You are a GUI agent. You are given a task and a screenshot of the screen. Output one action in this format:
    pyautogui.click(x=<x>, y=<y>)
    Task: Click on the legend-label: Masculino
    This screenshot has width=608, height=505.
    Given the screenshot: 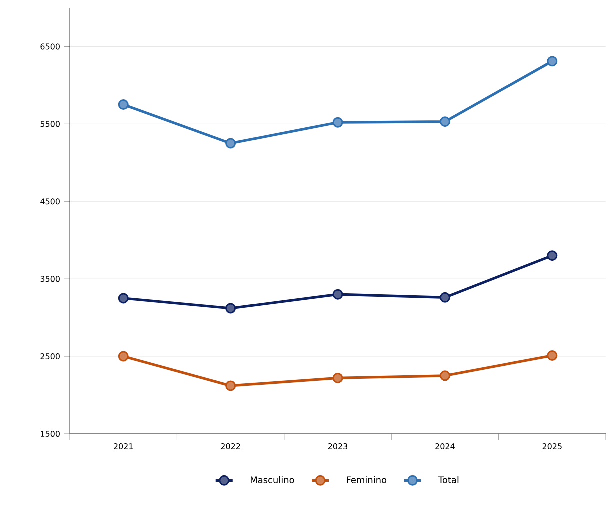 What is the action you would take?
    pyautogui.click(x=272, y=480)
    